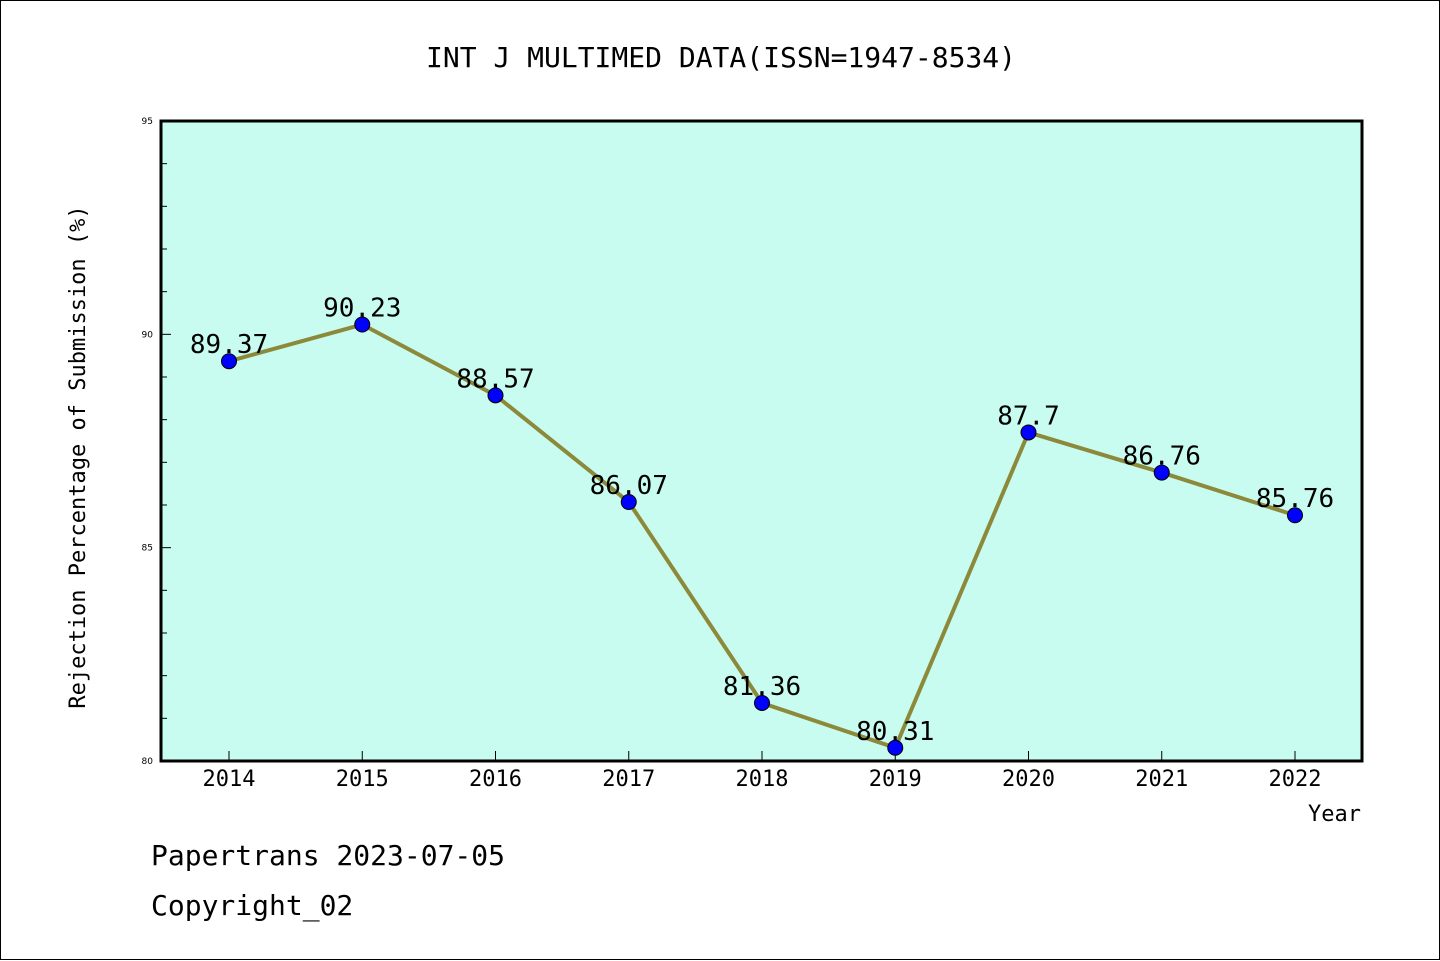 This screenshot has height=961, width=1440. I want to click on data-label: 86.07, so click(629, 486).